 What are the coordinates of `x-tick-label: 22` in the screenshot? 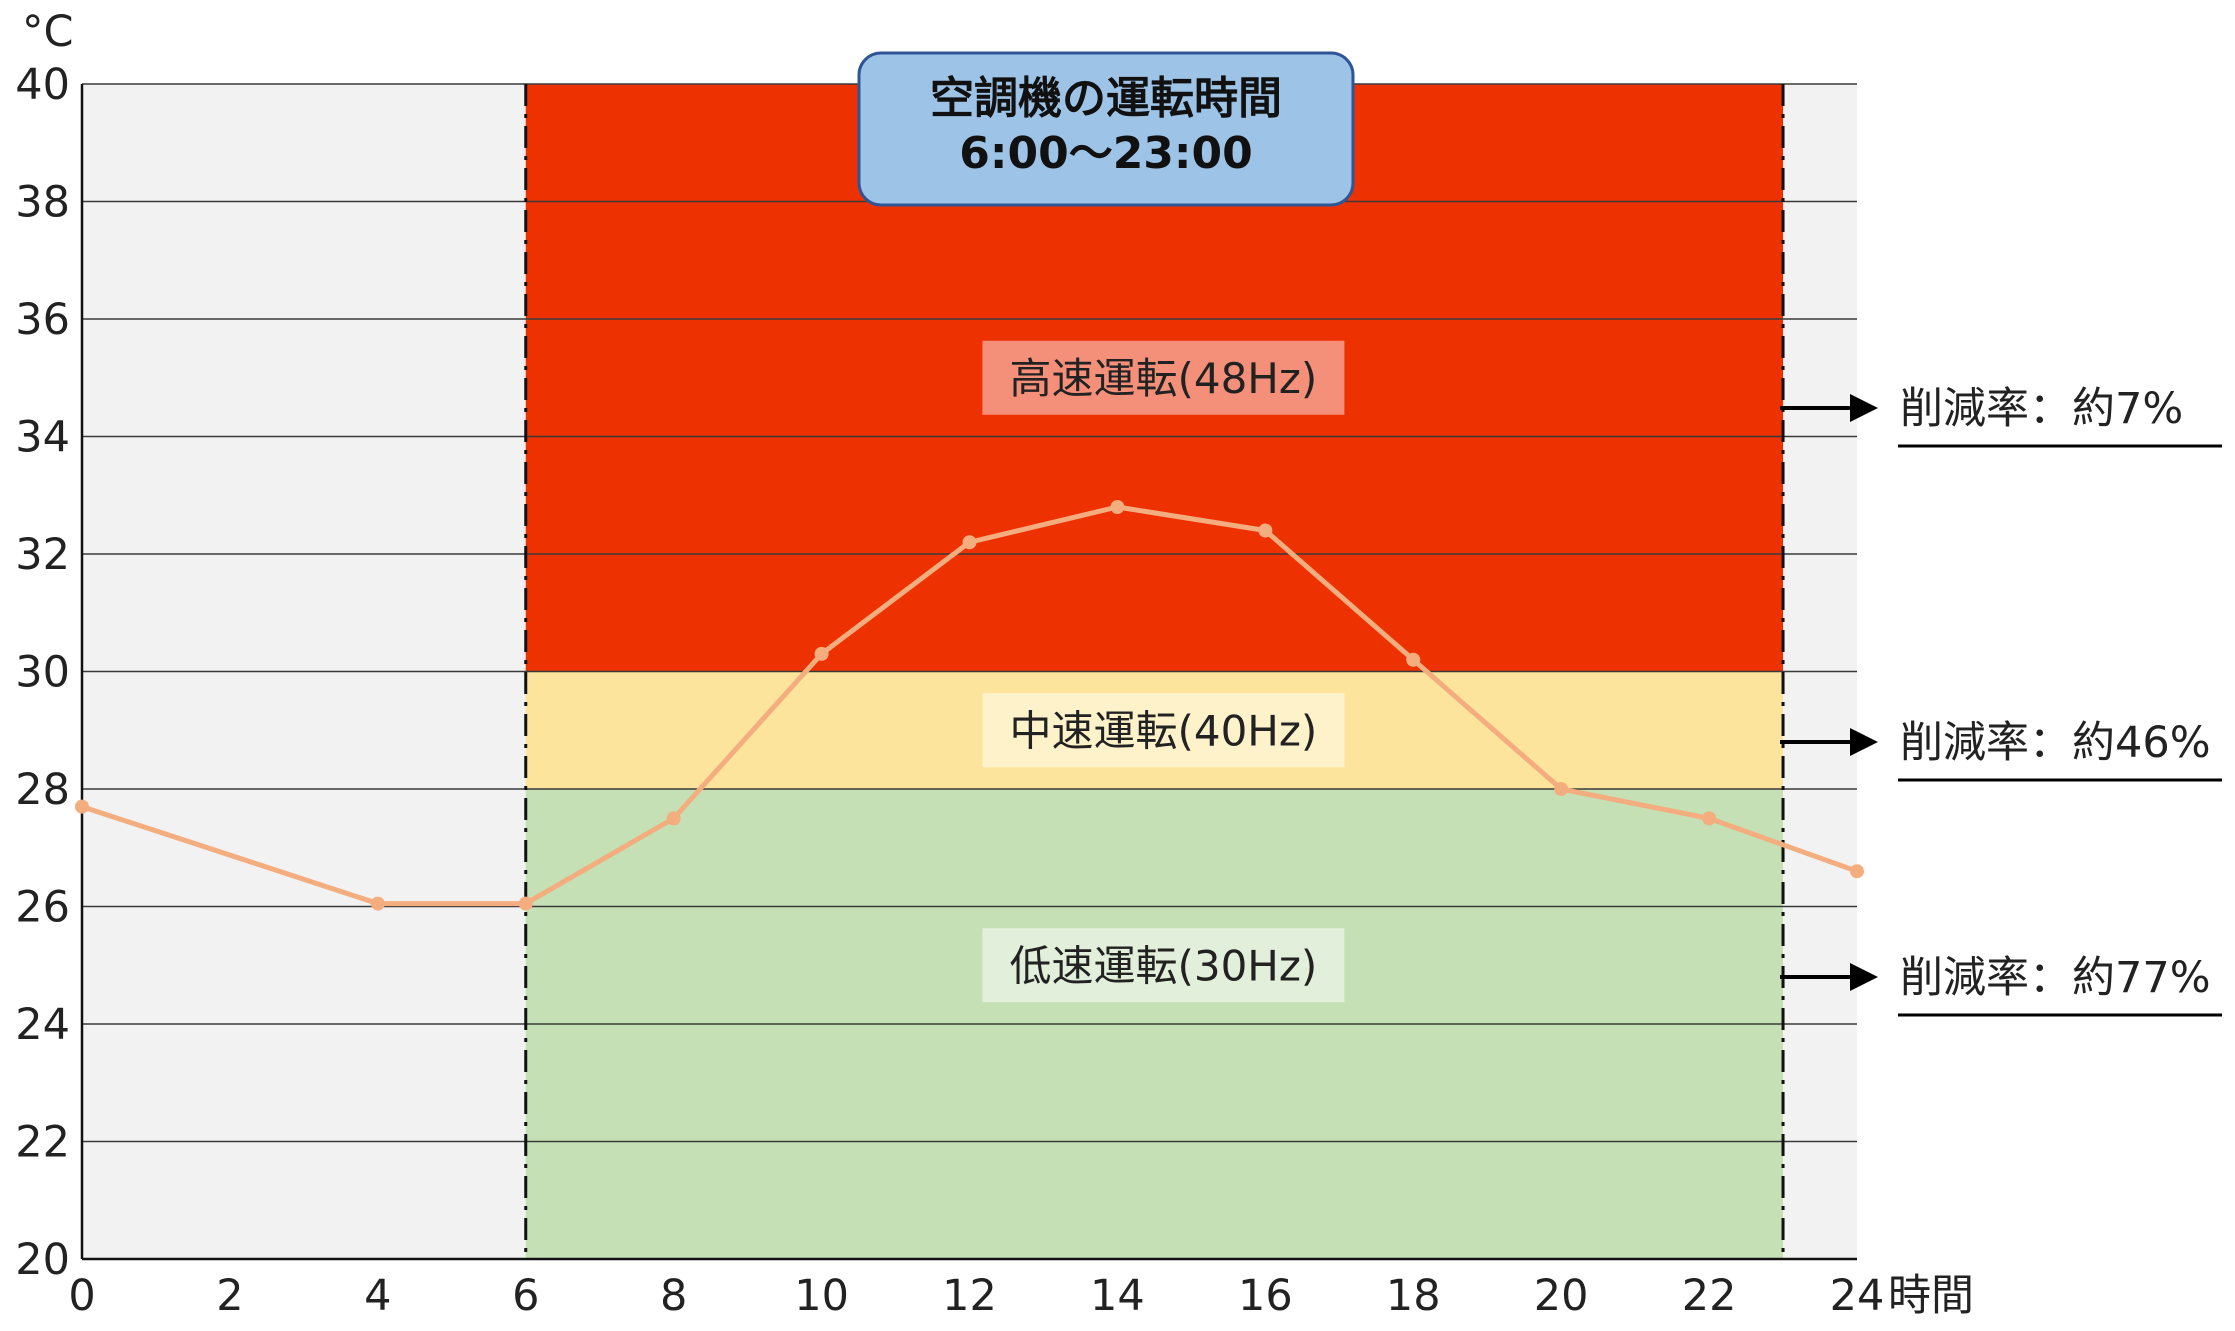 It's located at (1709, 1296).